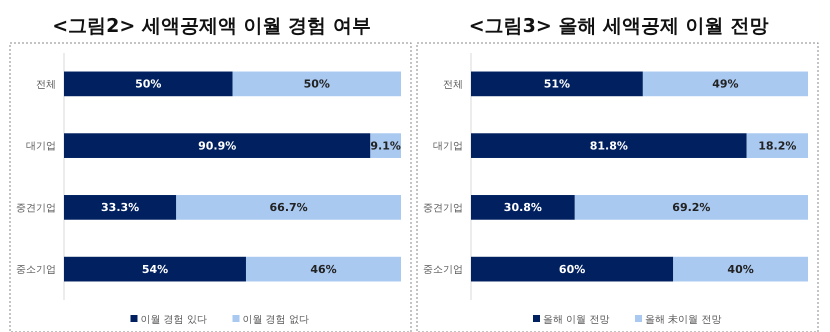 The width and height of the screenshot is (830, 332). Describe the element at coordinates (777, 145) in the screenshot. I see `data-label: 18.2%` at that location.